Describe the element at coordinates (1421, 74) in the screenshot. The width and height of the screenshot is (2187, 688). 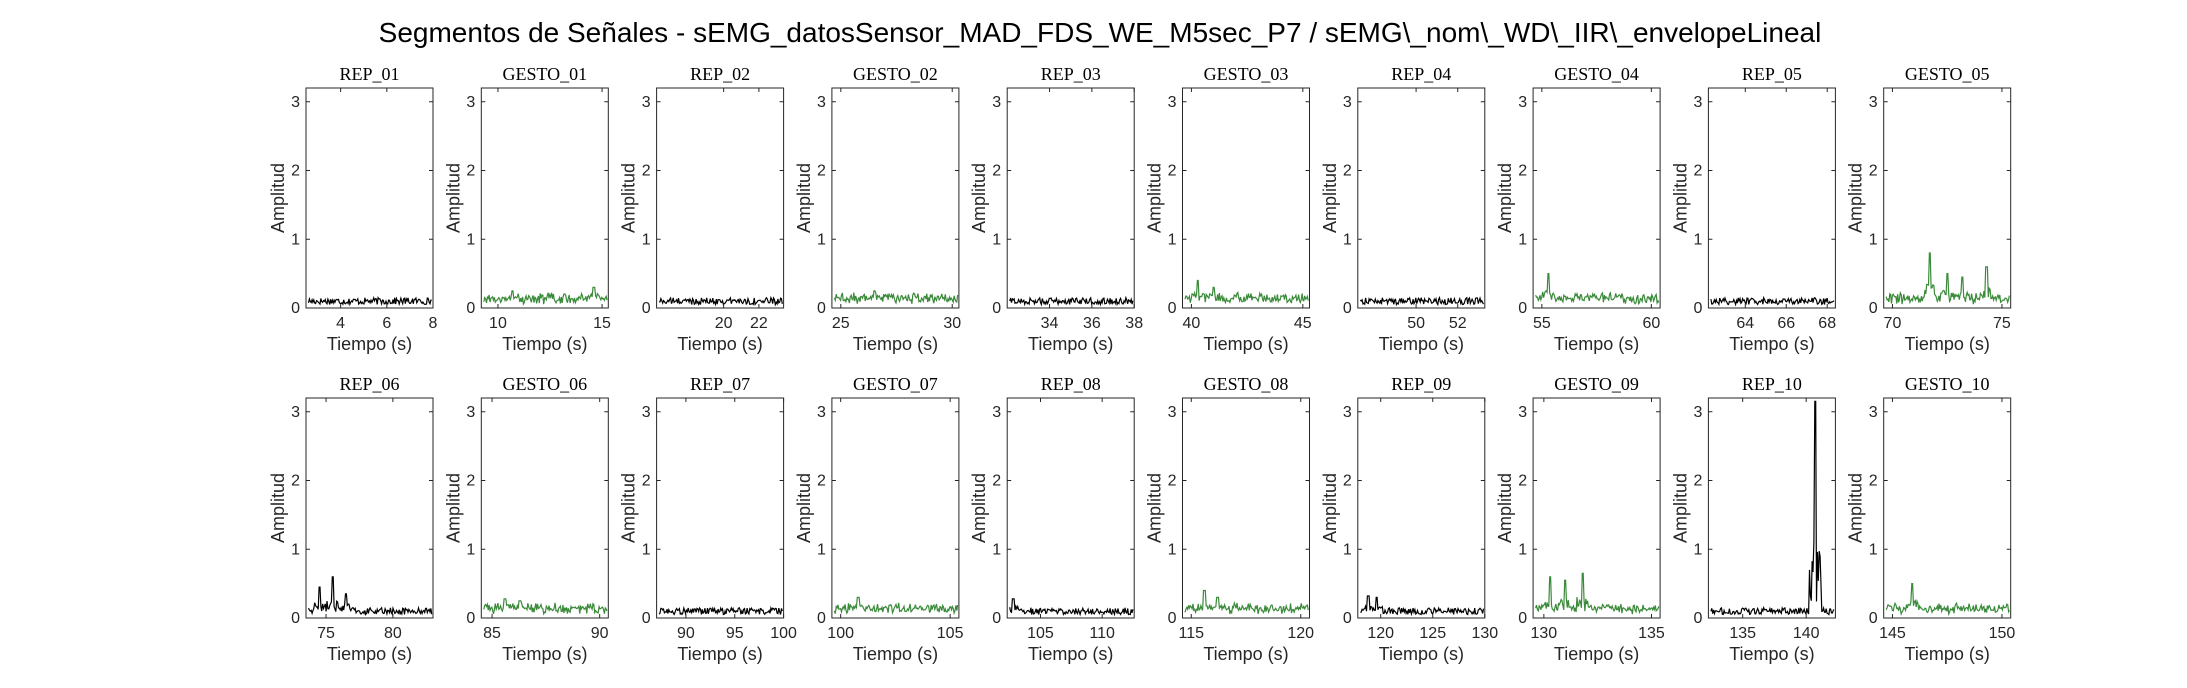
I see `subplot-title: REP_04` at that location.